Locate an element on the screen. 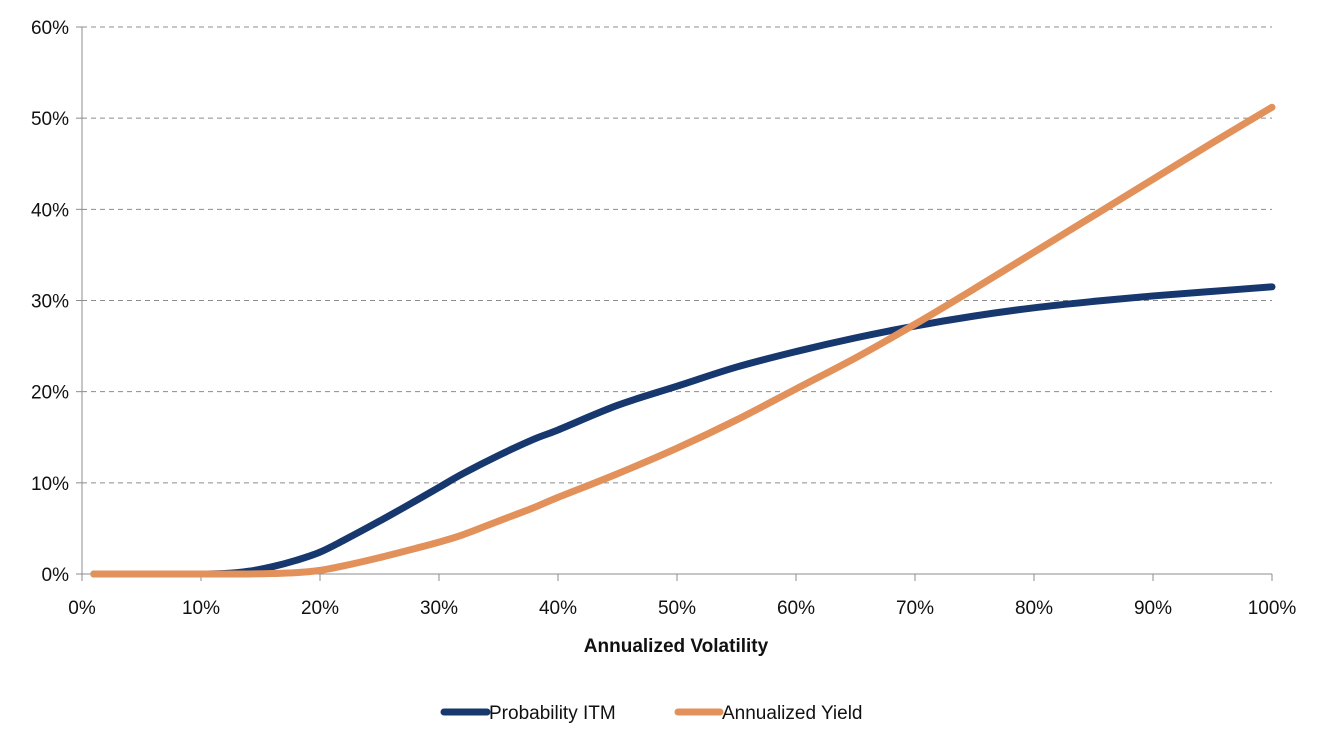 This screenshot has width=1326, height=751. x-tick-label: 0% is located at coordinates (82, 608).